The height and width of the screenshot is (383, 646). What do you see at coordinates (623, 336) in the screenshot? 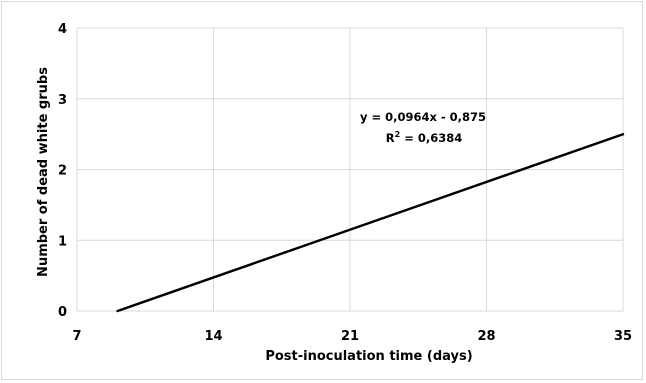
I see `x-tick-label: 35` at bounding box center [623, 336].